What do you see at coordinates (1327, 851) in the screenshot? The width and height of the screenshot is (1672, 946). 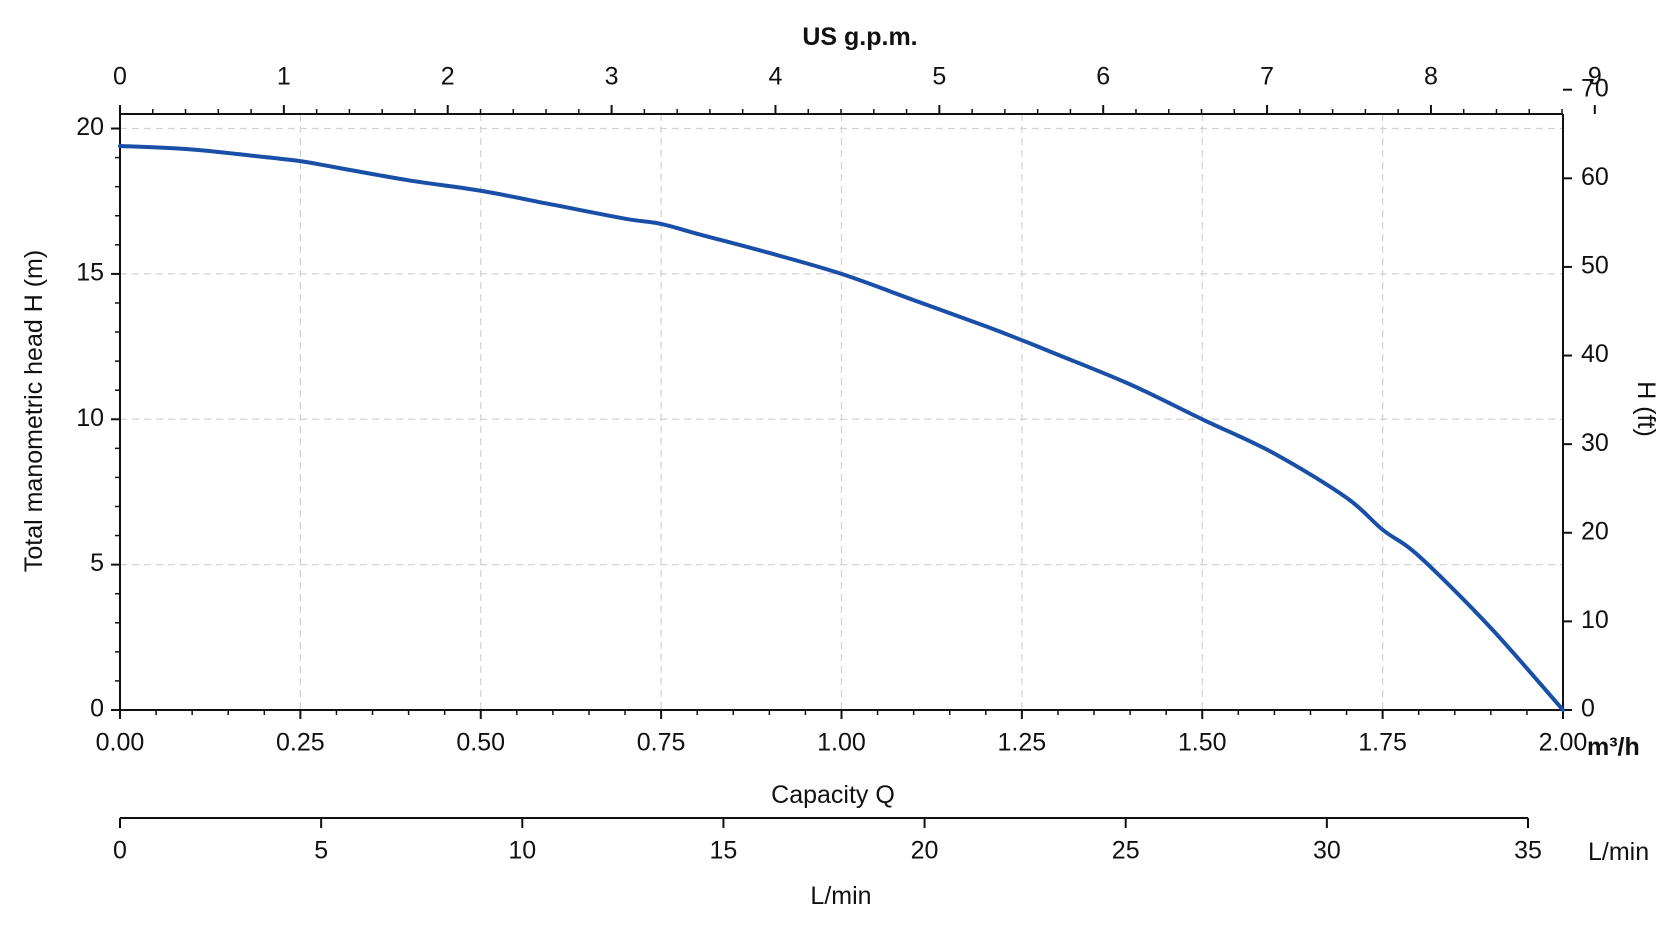 I see `lmin-tick-label: 30` at bounding box center [1327, 851].